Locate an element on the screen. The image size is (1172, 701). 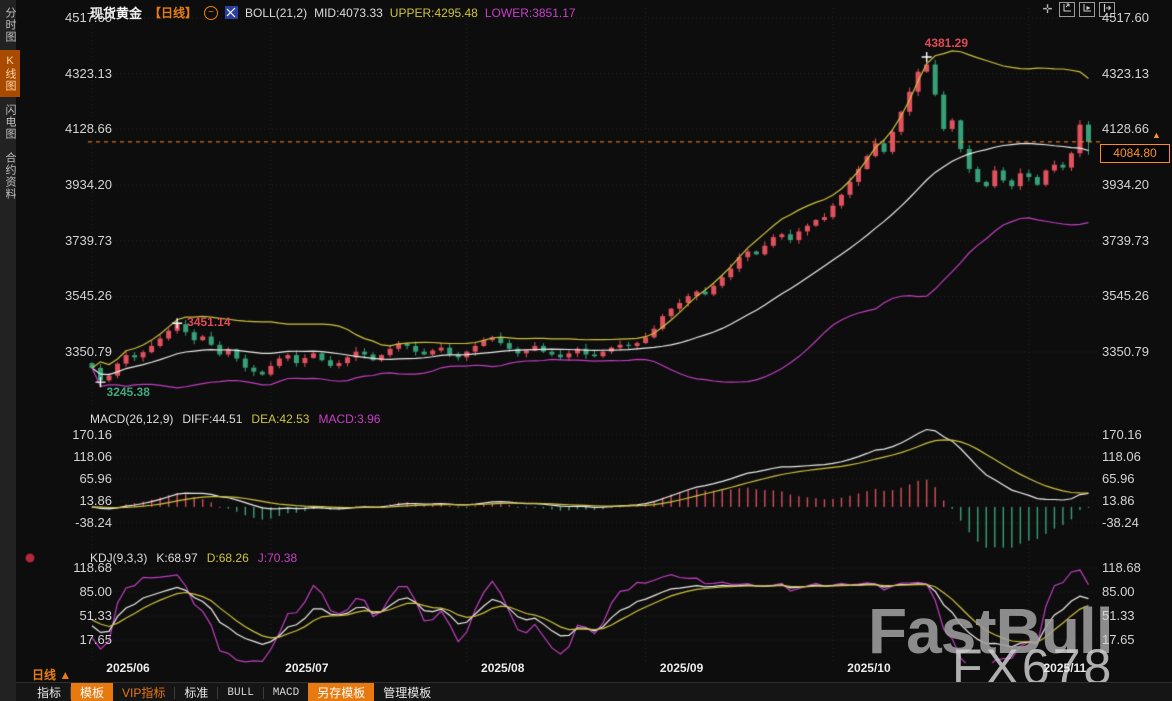
crosshair-icon: ✛ is located at coordinates (1047, 9).